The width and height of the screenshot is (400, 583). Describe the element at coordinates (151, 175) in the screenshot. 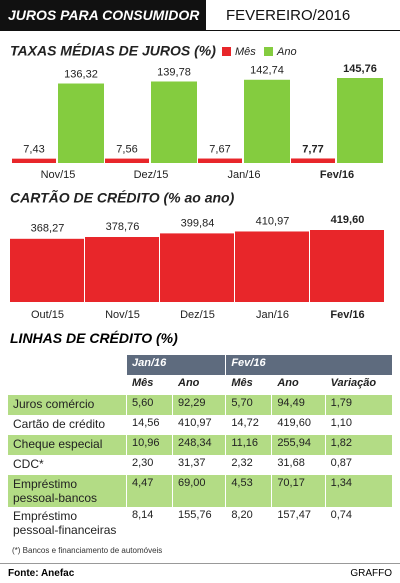

I see `x-tick-label: Dez/15` at that location.